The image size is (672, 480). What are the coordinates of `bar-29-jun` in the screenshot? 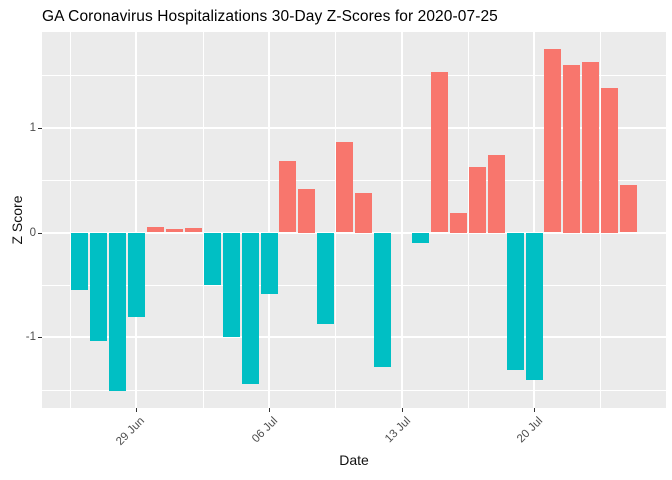 It's located at (136, 275).